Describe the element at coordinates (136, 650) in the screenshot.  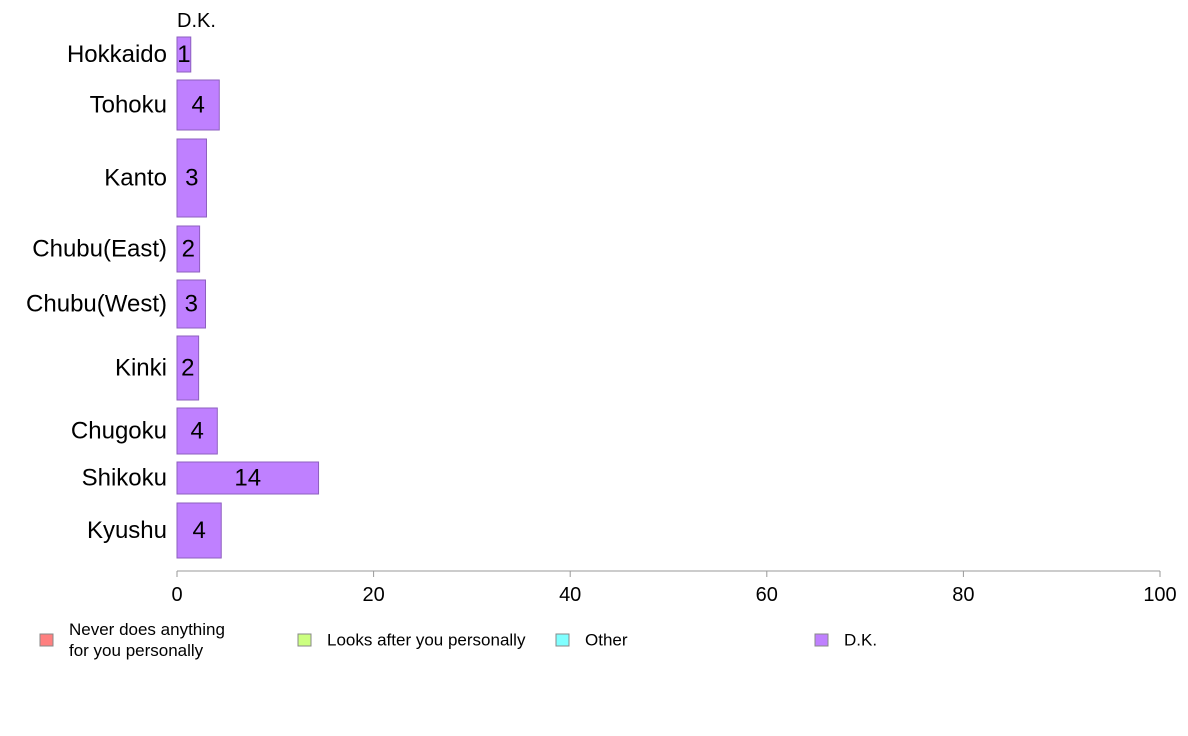
I see `legend-label: for you personally` at that location.